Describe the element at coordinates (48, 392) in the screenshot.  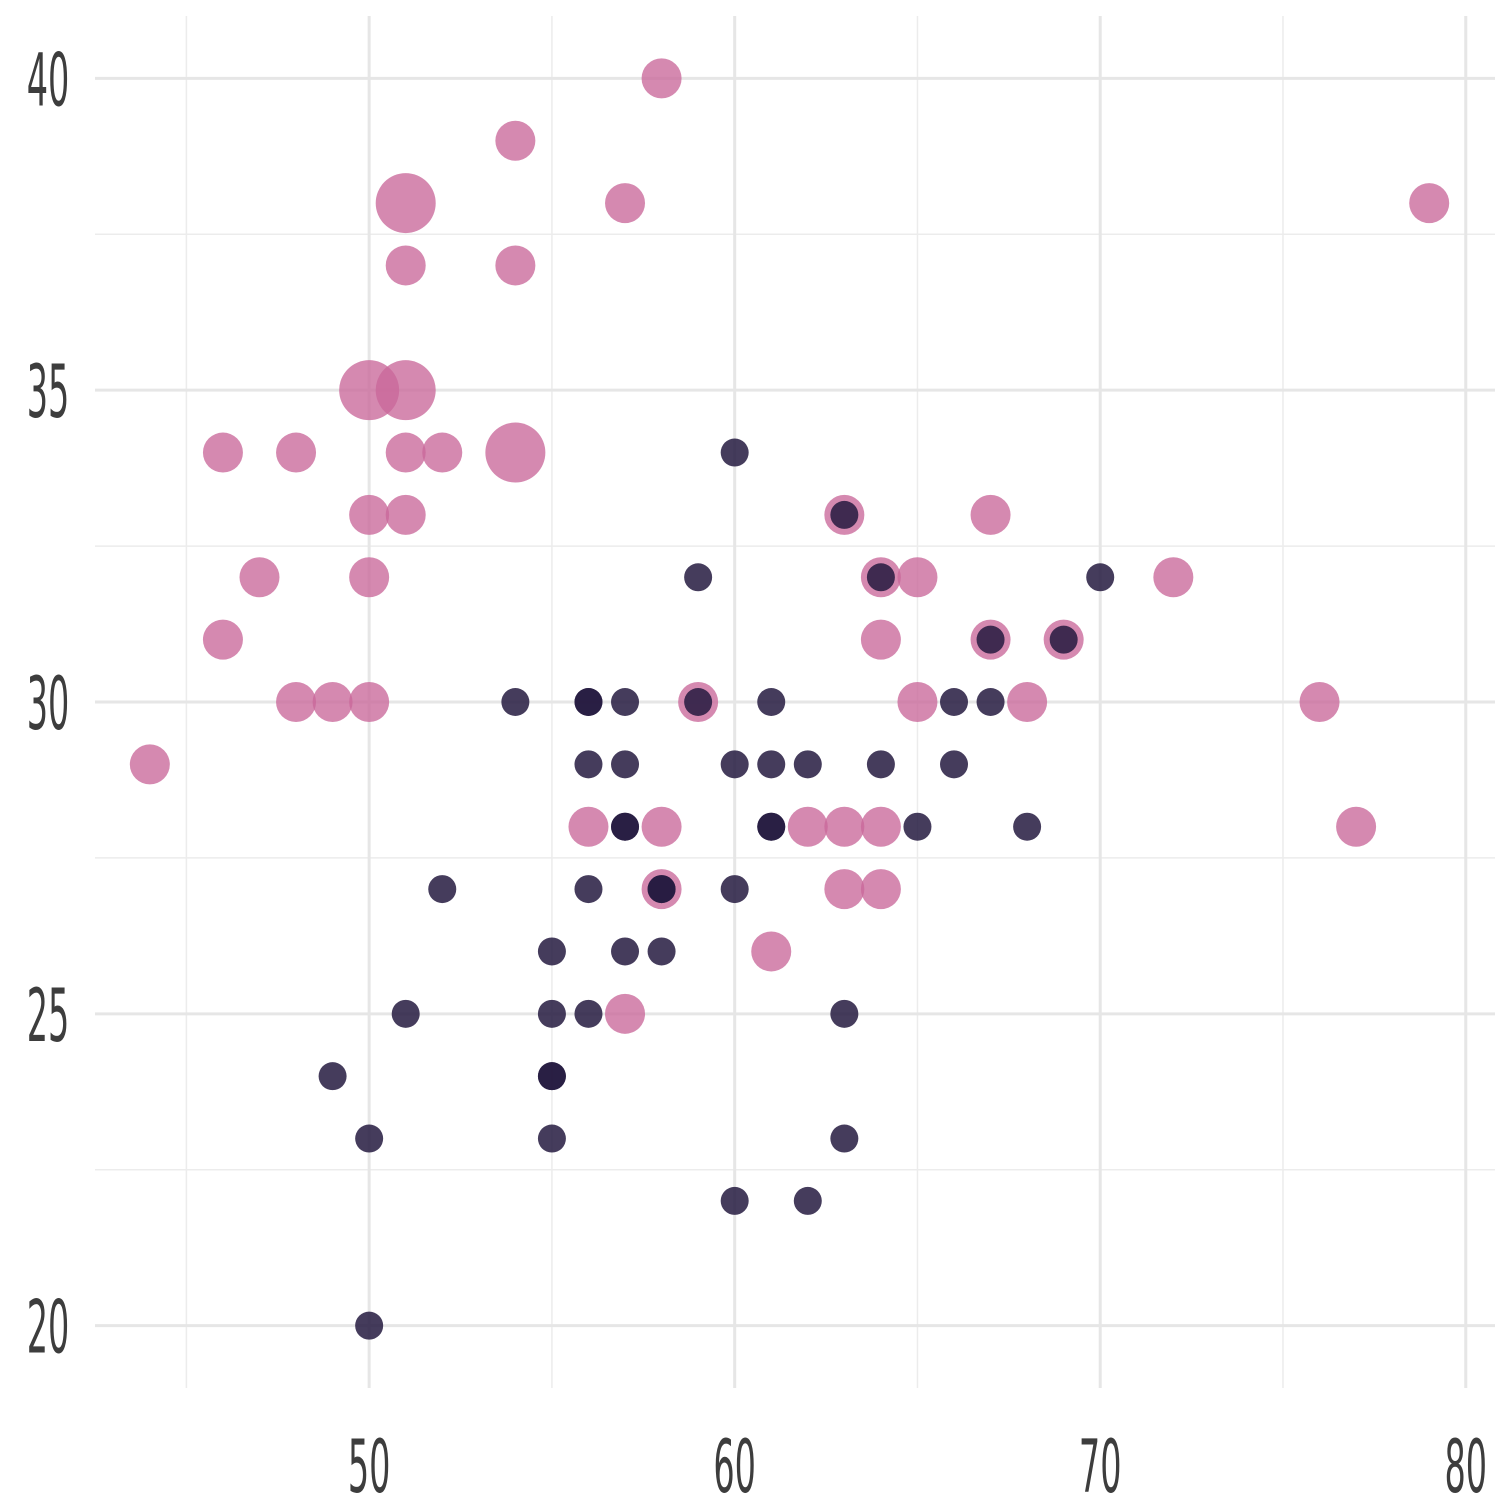
I see `y-tick-label: 35` at that location.